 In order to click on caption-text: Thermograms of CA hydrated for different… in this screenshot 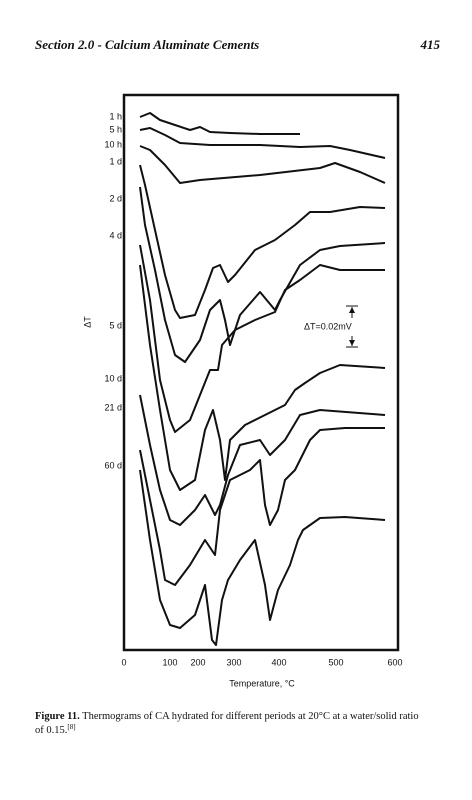, I will do `click(250, 716)`.